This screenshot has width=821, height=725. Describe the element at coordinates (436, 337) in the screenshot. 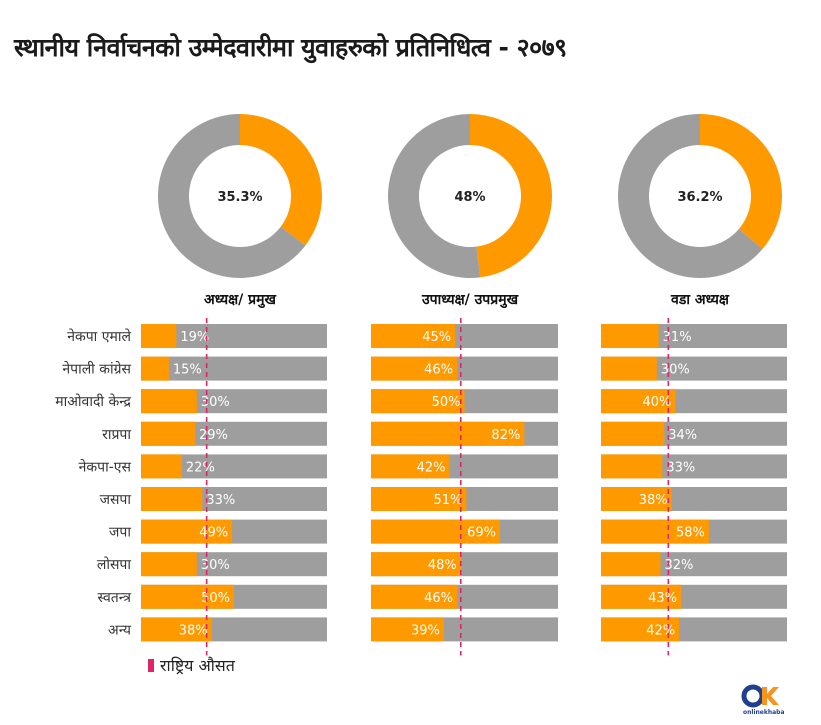

I see `bar-data-label: 45%` at that location.